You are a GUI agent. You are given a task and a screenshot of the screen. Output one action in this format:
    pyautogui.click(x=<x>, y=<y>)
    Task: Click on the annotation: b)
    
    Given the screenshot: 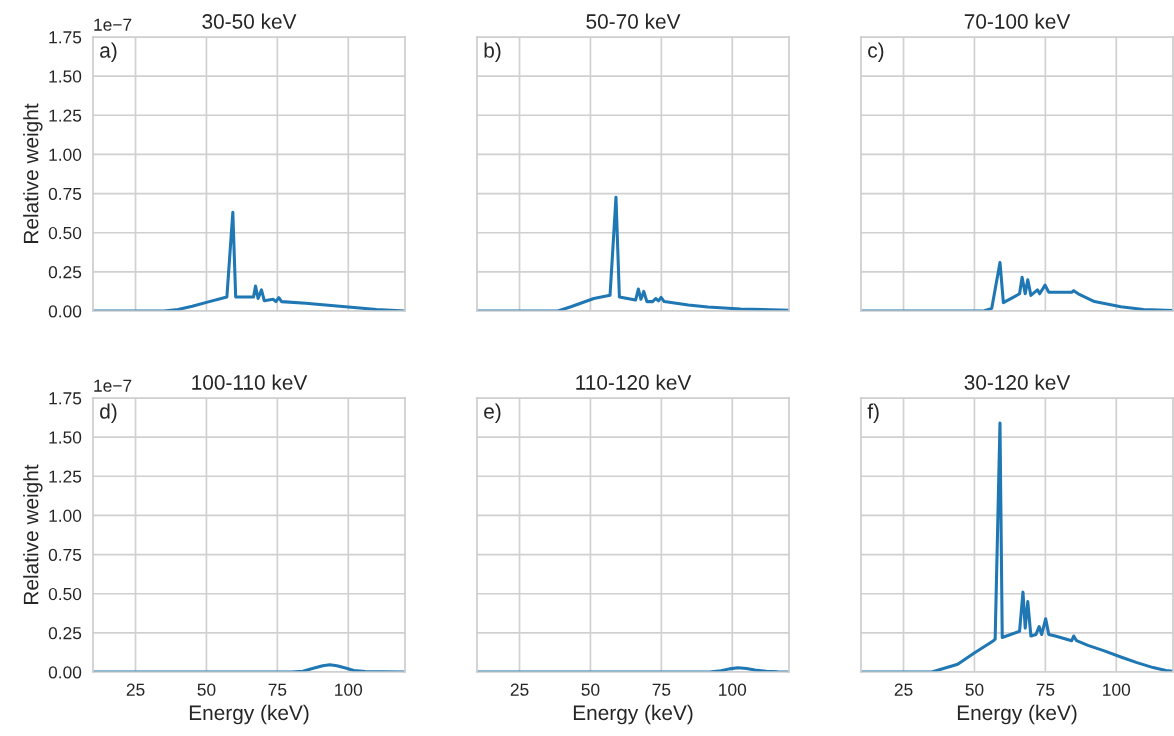 What is the action you would take?
    pyautogui.click(x=492, y=52)
    